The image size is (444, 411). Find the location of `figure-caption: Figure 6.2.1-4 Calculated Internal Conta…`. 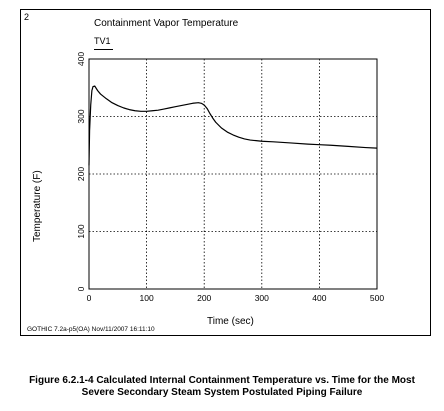

figure-caption: Figure 6.2.1-4 Calculated Internal Conta… is located at coordinates (222, 387).